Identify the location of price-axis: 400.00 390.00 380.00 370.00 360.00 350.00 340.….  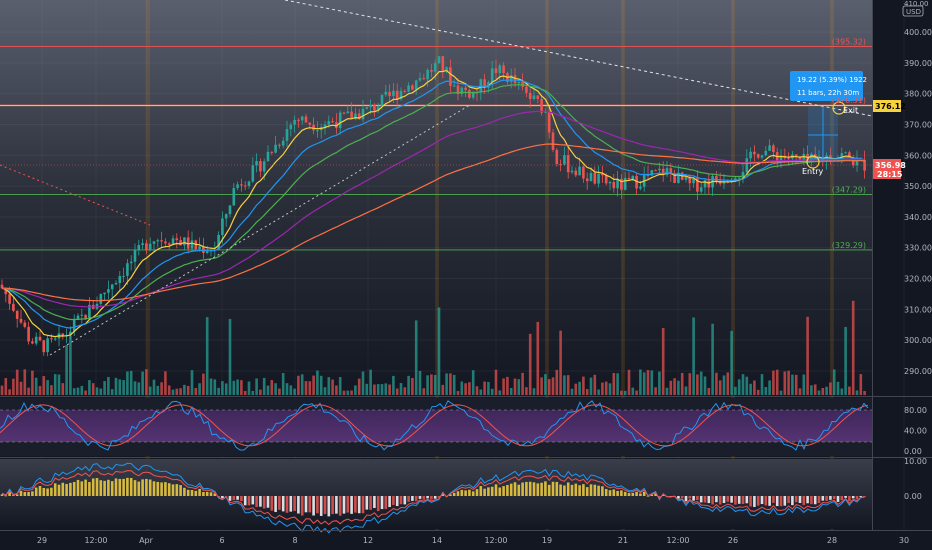
(918, 202).